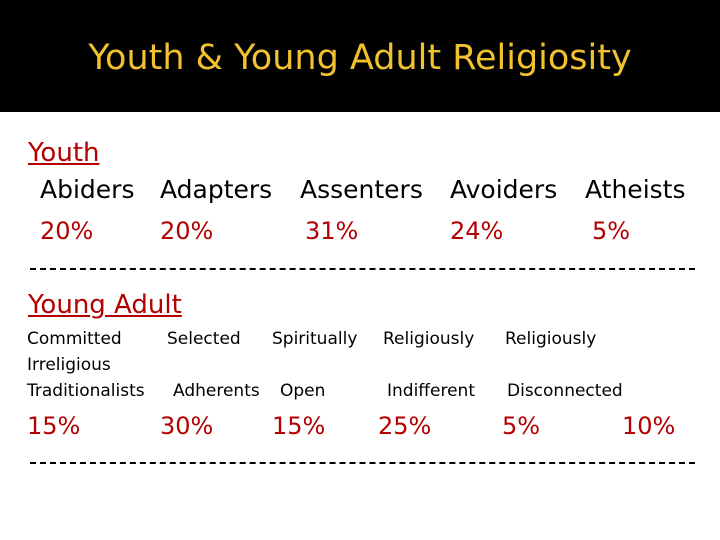  Describe the element at coordinates (87, 189) in the screenshot. I see `youth-category-abiders: Abiders` at that location.